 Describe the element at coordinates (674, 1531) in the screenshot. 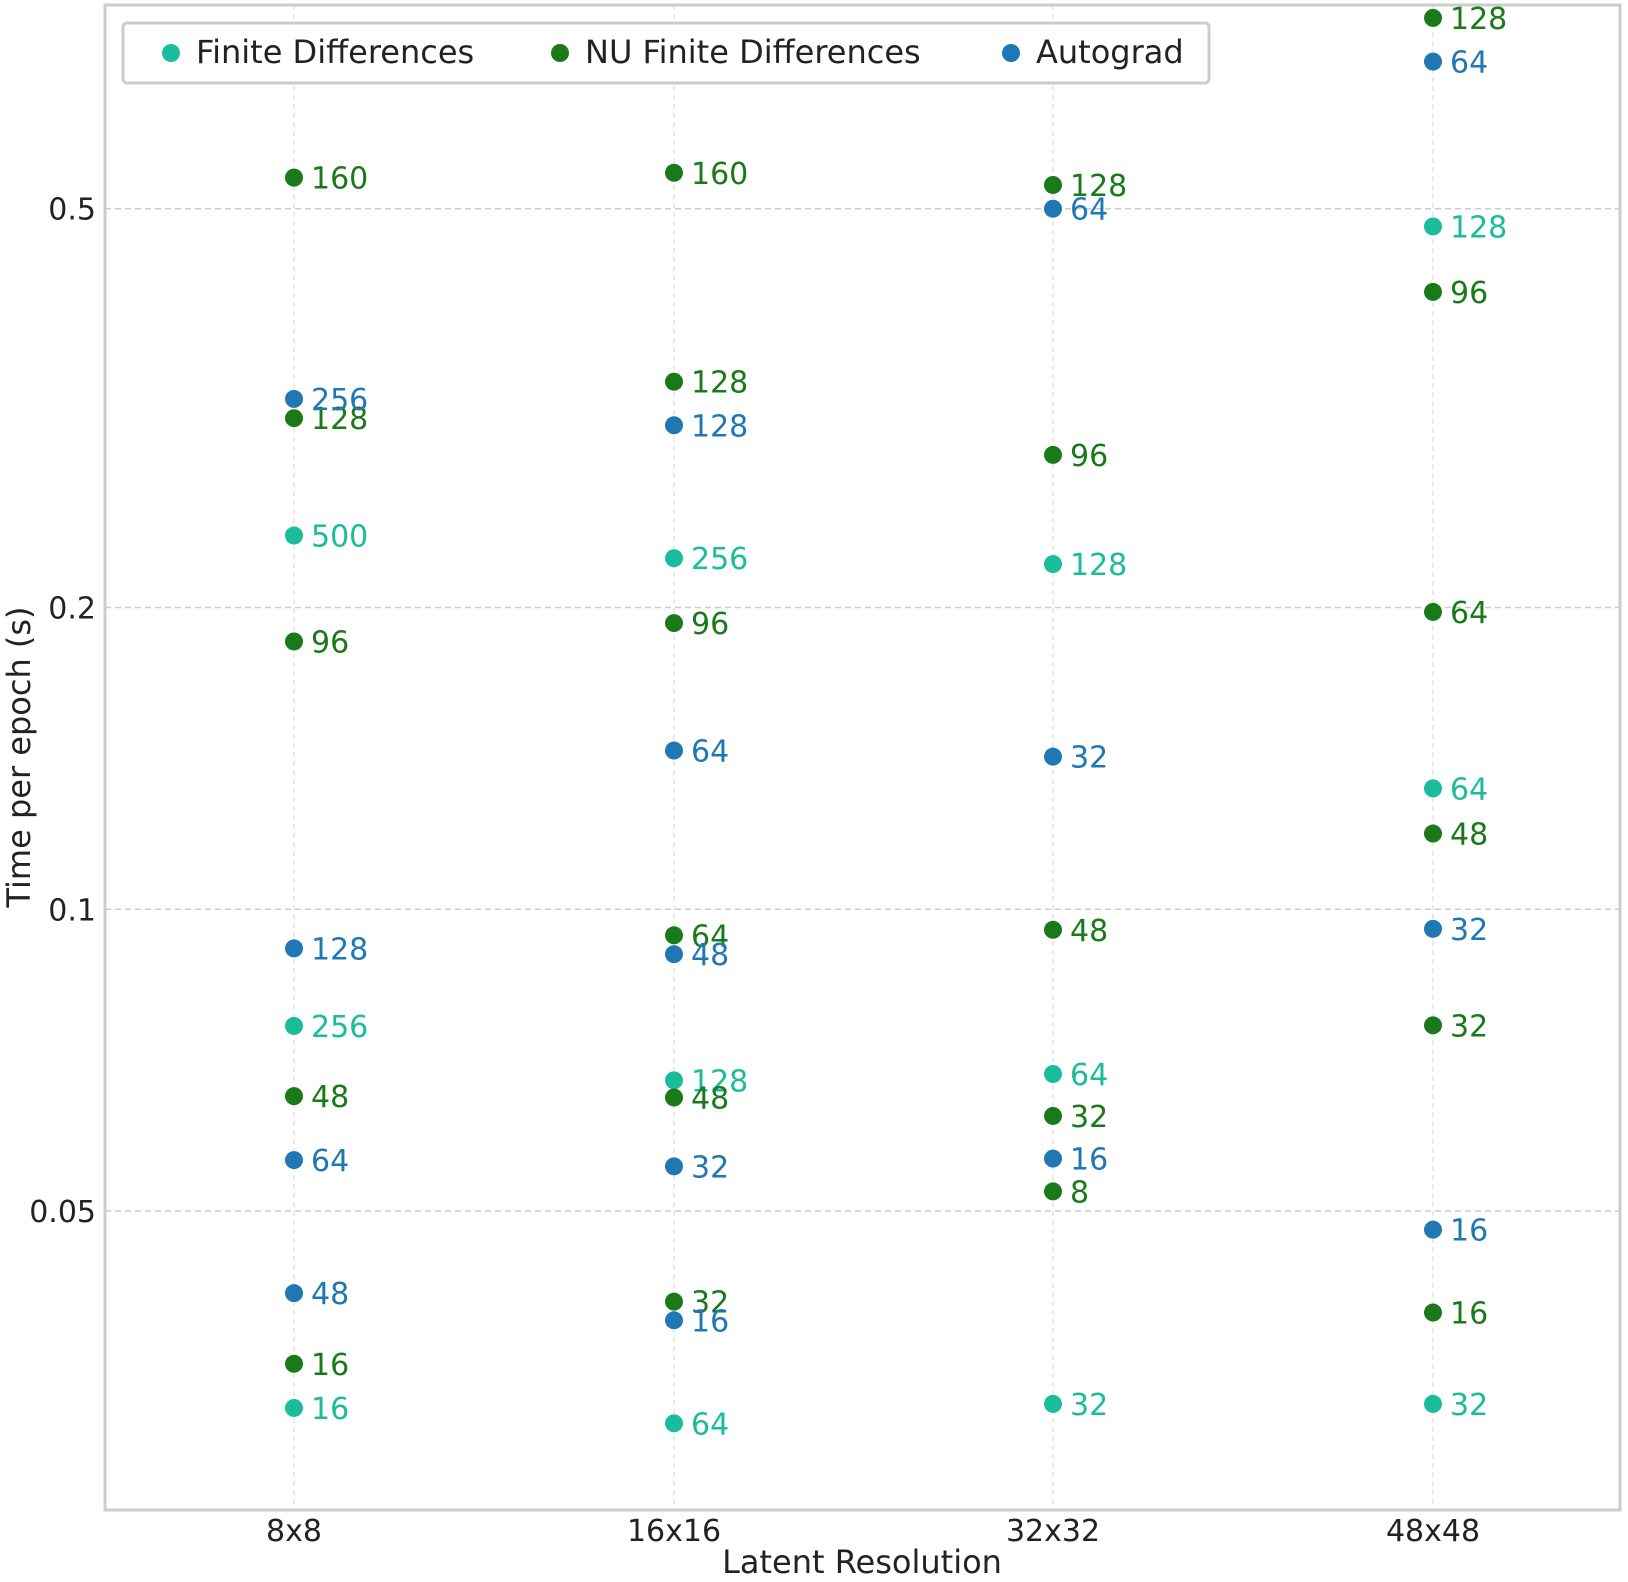

I see `x-tick-label: 16x16` at that location.